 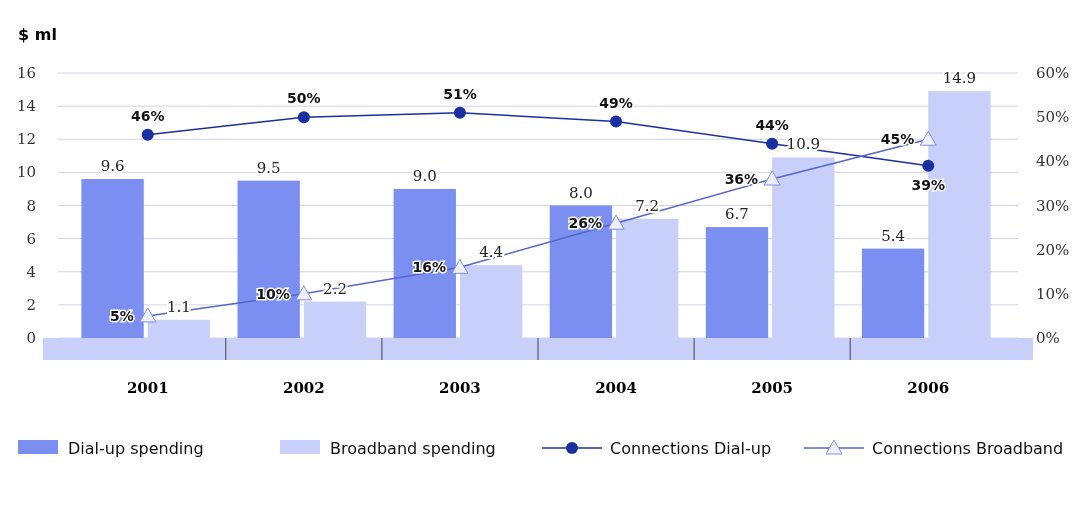 What do you see at coordinates (928, 388) in the screenshot?
I see `x-tick-label: 2006` at bounding box center [928, 388].